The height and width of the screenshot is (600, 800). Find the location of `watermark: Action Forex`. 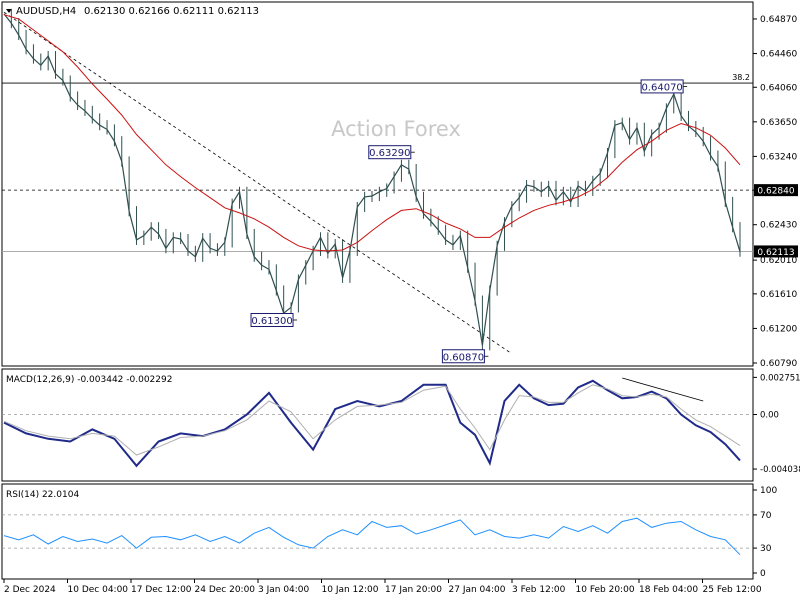

watermark: Action Forex is located at coordinates (396, 129).